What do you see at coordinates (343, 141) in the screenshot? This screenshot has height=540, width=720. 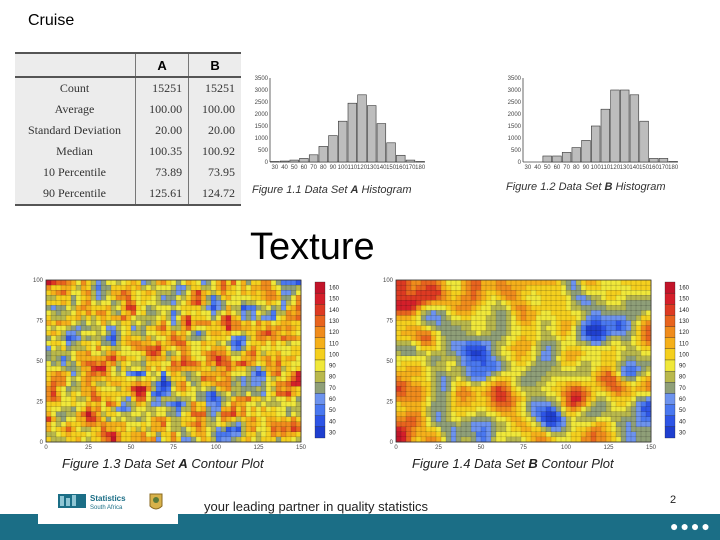 I see `histogram-bar` at bounding box center [343, 141].